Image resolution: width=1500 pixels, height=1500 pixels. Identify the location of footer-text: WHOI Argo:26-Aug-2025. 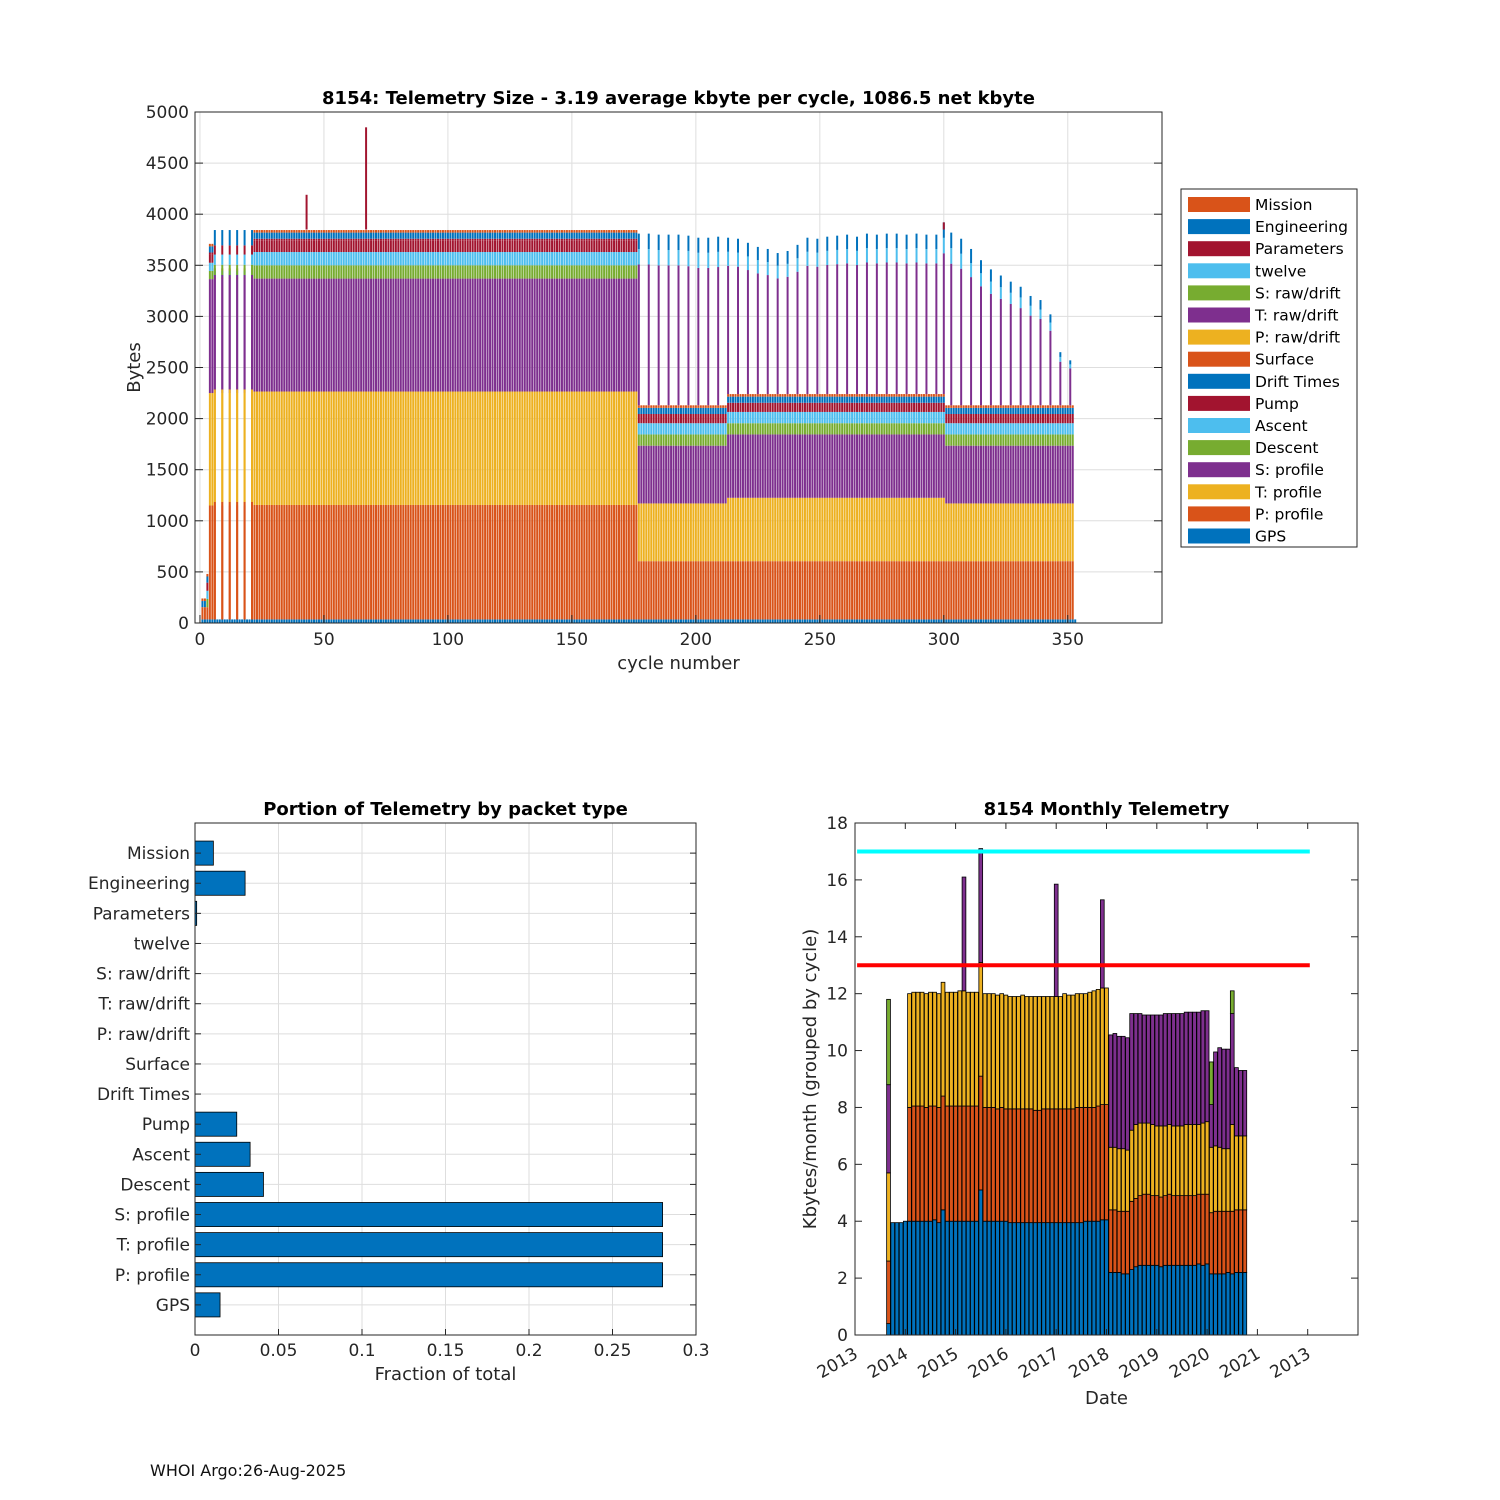
(248, 1470).